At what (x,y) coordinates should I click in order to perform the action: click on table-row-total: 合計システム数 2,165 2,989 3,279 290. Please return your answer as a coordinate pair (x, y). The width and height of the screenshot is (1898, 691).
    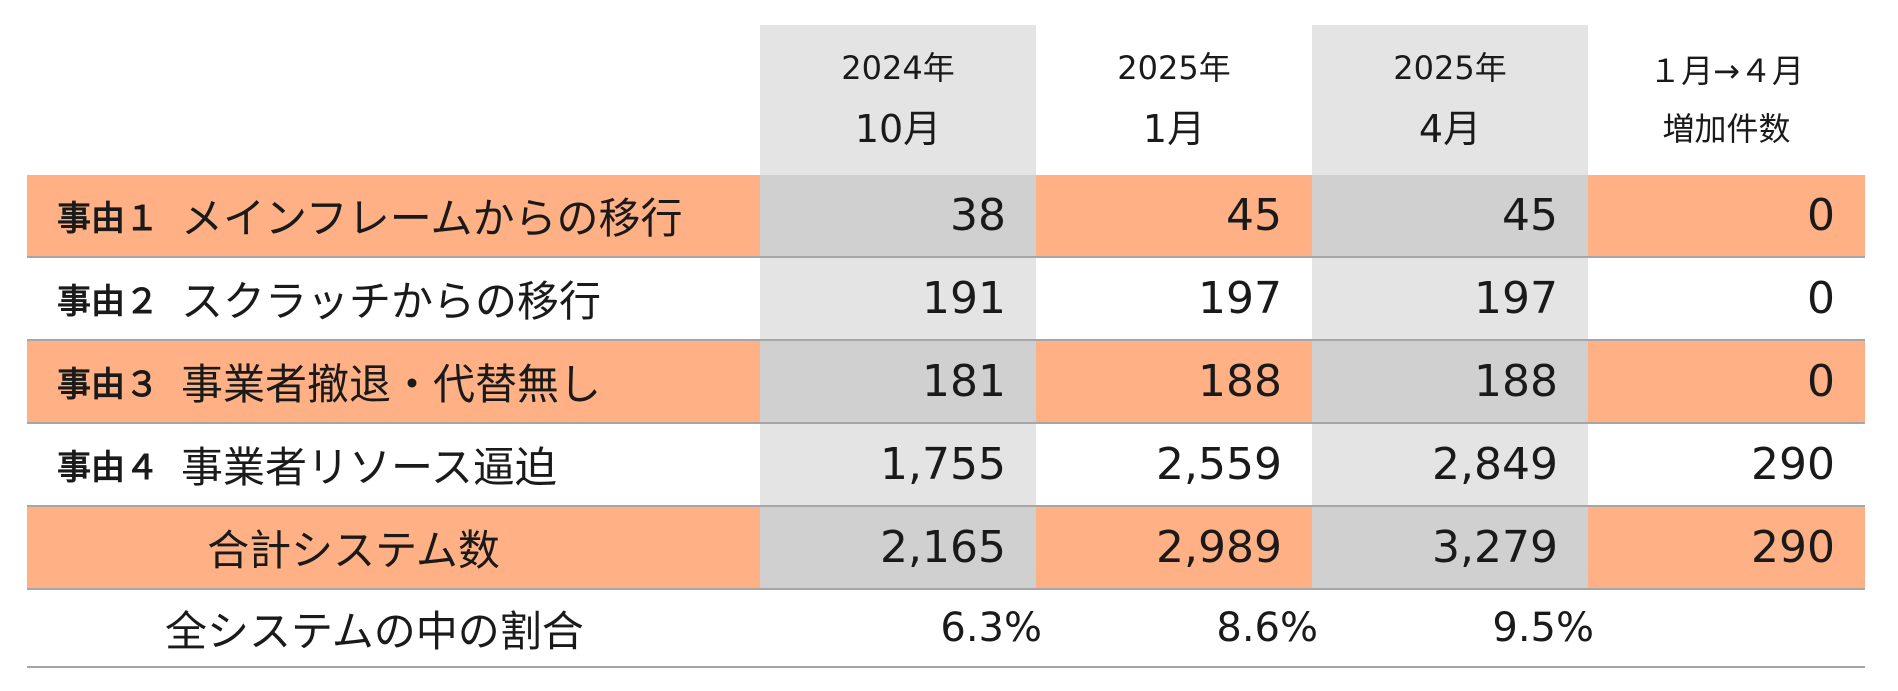
    Looking at the image, I should click on (946, 548).